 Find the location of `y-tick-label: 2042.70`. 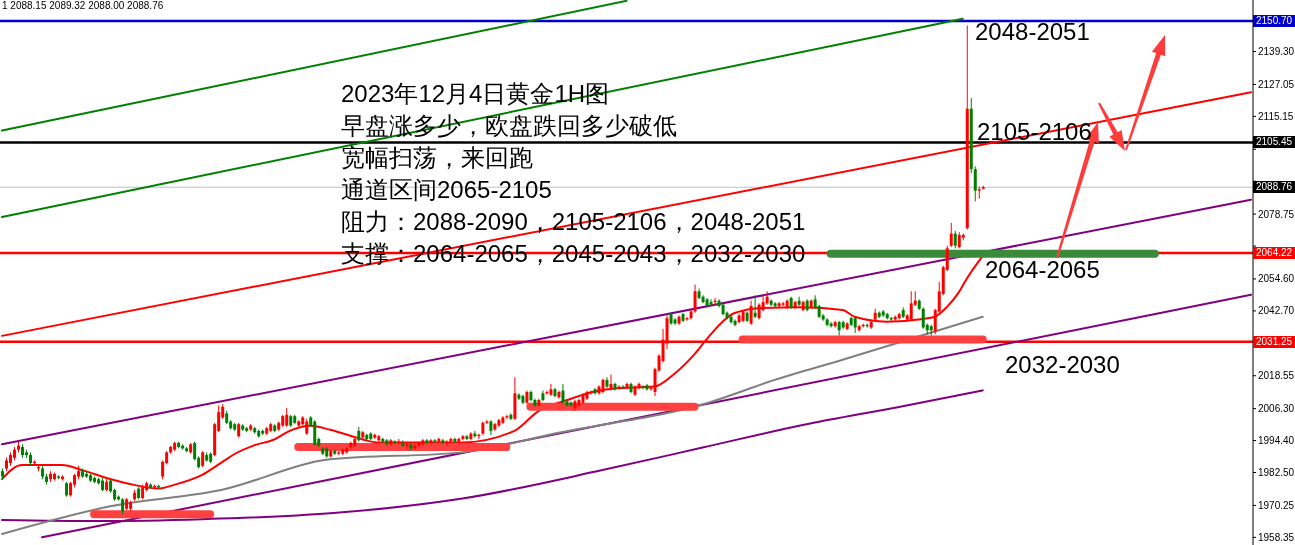

y-tick-label: 2042.70 is located at coordinates (1276, 311).